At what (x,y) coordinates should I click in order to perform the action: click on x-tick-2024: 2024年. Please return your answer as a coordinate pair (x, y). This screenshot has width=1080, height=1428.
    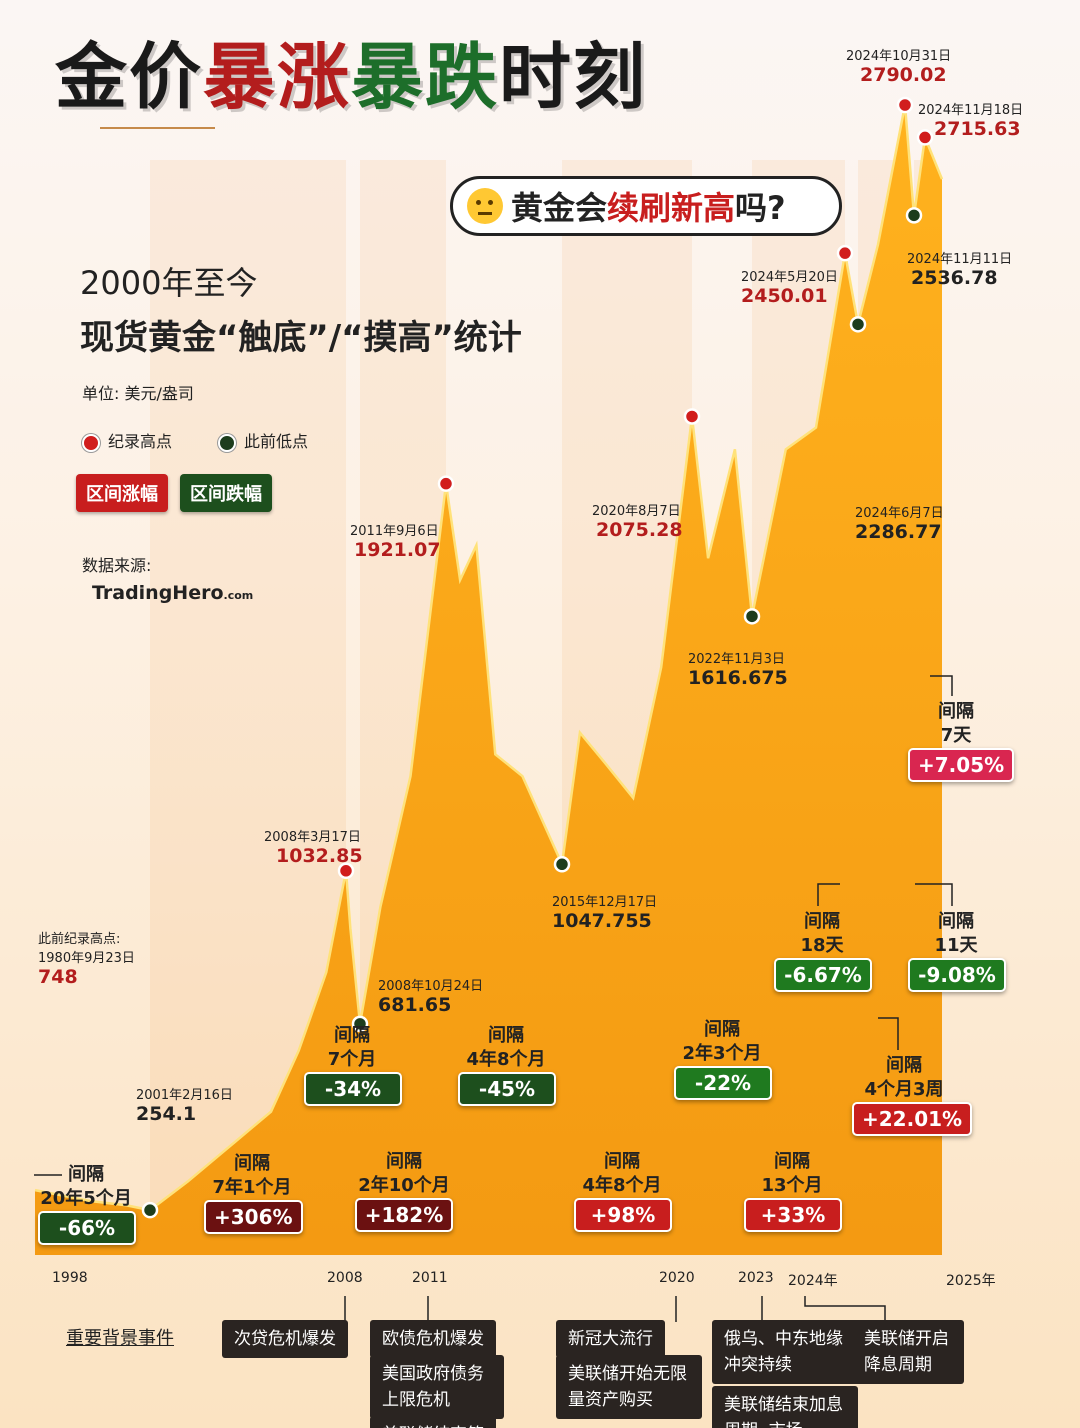
    Looking at the image, I should click on (813, 1281).